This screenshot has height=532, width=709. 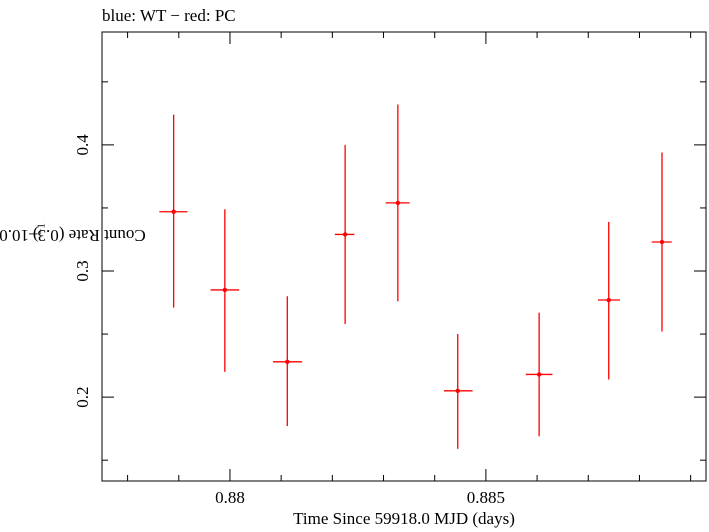 I want to click on x-axis-label: Time Since 59918.0 MJD (days), so click(x=404, y=518).